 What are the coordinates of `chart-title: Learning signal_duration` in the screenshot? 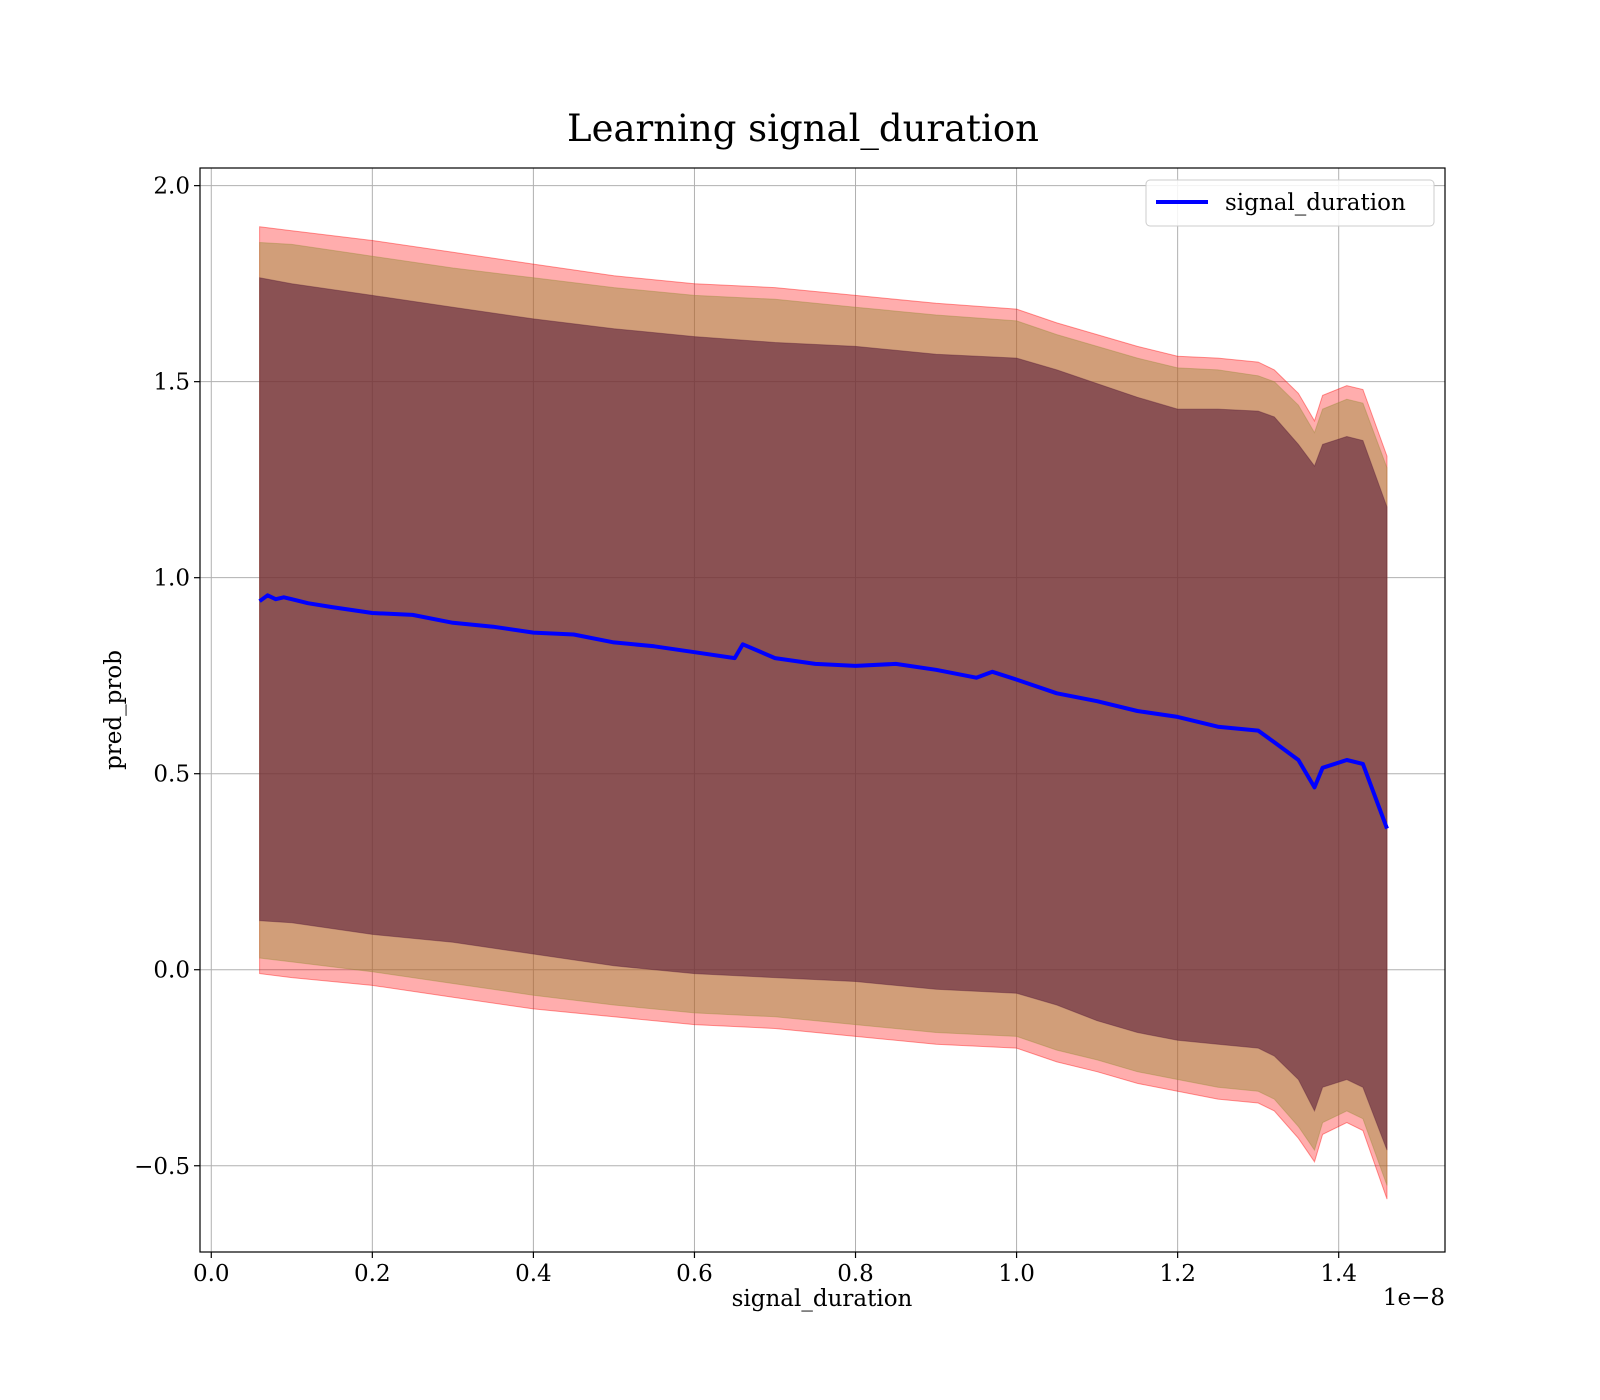 It's located at (803, 129).